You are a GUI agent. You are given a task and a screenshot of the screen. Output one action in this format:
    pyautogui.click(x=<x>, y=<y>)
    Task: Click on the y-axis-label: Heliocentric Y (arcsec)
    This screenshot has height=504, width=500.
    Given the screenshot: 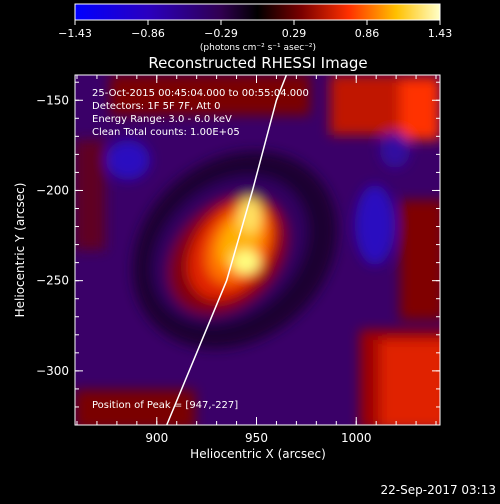 What is the action you would take?
    pyautogui.click(x=20, y=250)
    